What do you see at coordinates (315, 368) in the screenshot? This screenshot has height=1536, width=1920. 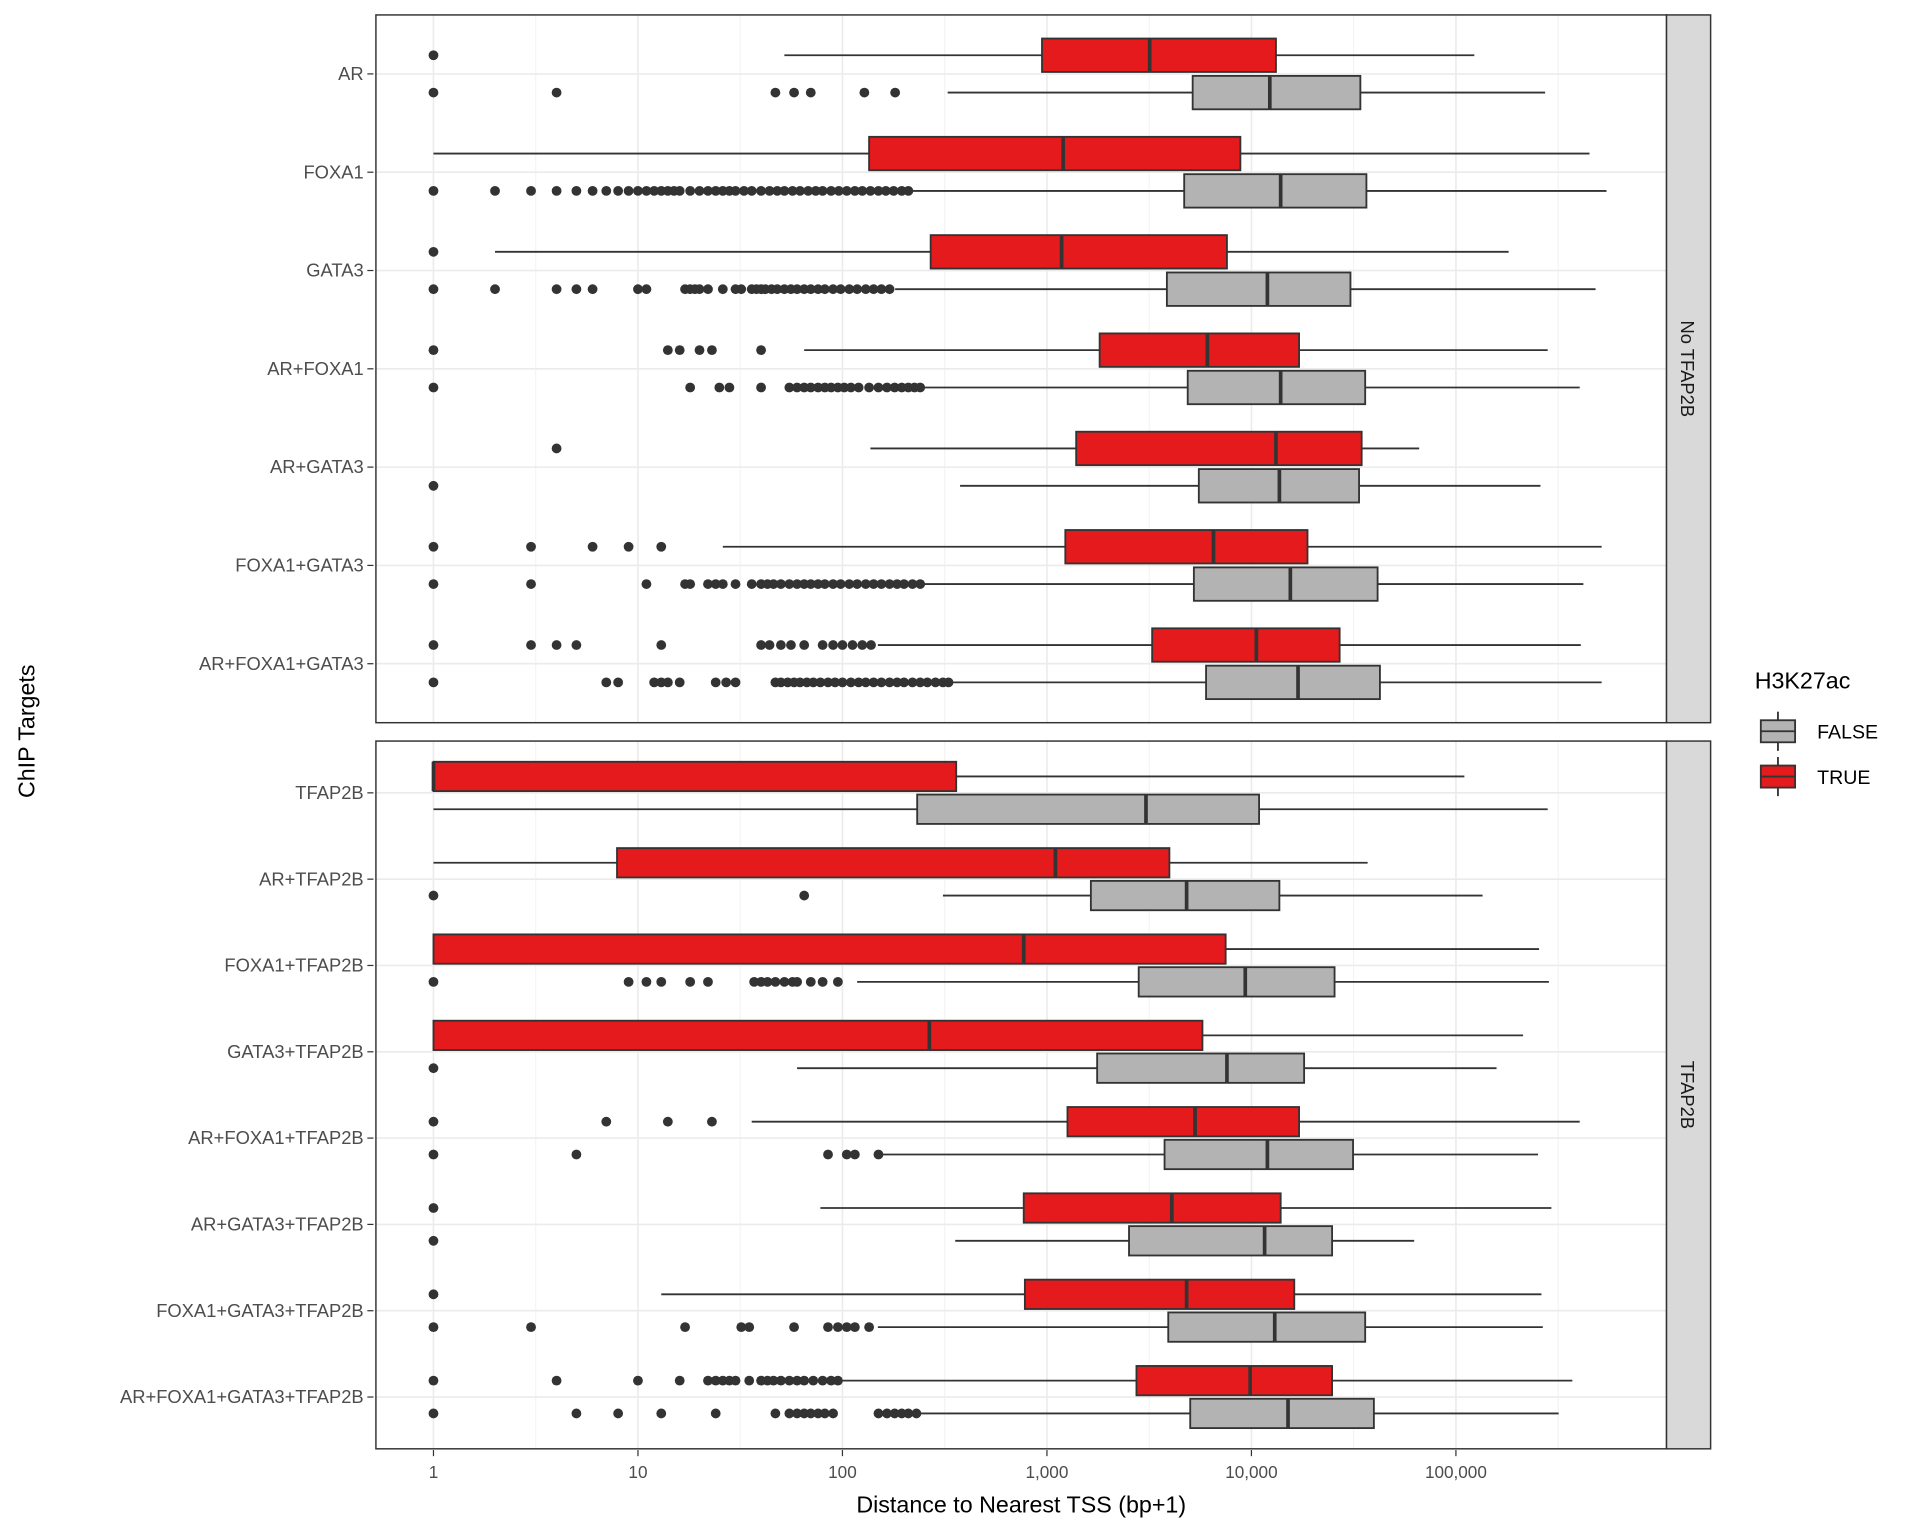 I see `y-tick-label: AR+FOXA1` at bounding box center [315, 368].